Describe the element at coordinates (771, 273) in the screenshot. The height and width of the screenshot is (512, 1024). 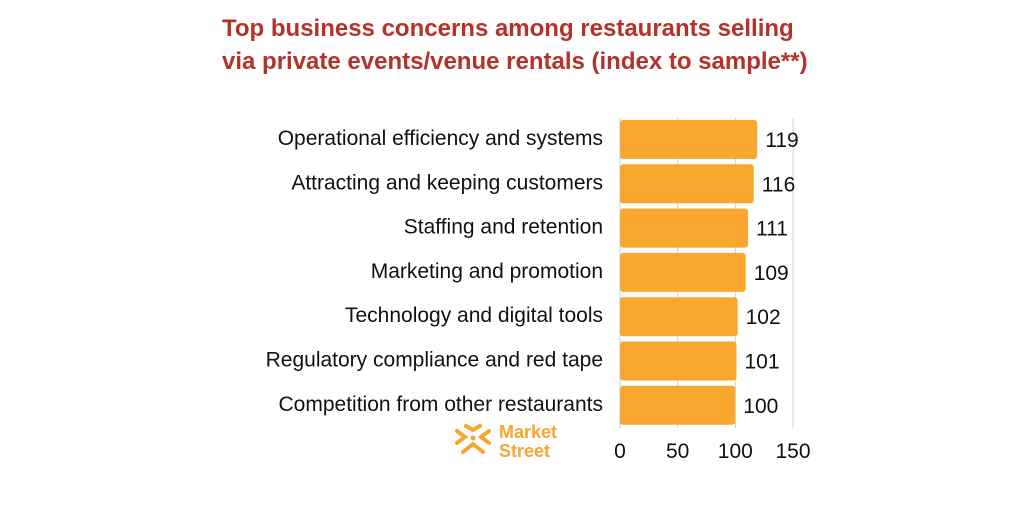
I see `data-label: 109` at that location.